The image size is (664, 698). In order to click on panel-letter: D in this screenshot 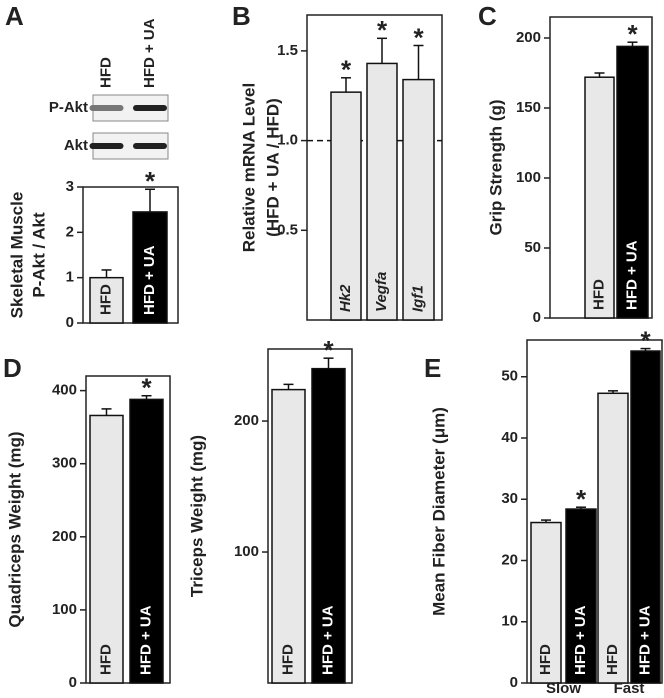, I will do `click(12, 368)`.